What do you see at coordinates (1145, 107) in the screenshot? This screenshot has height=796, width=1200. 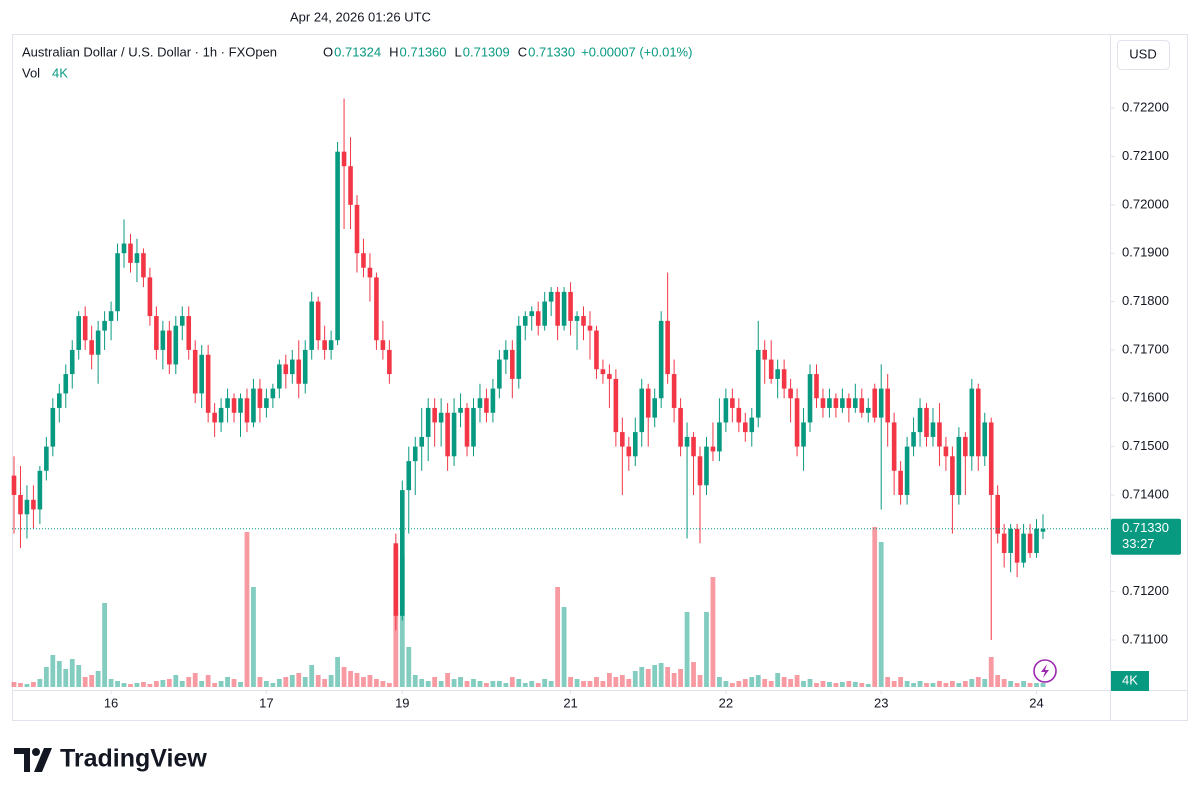 I see `y-tick-label: 0.72200` at bounding box center [1145, 107].